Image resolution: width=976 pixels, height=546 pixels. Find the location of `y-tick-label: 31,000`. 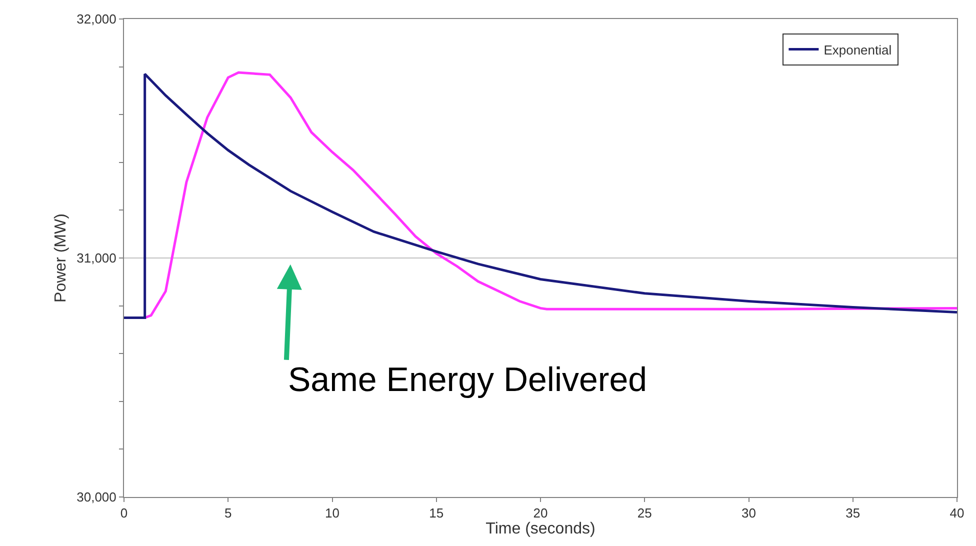

y-tick-label: 31,000 is located at coordinates (96, 258).